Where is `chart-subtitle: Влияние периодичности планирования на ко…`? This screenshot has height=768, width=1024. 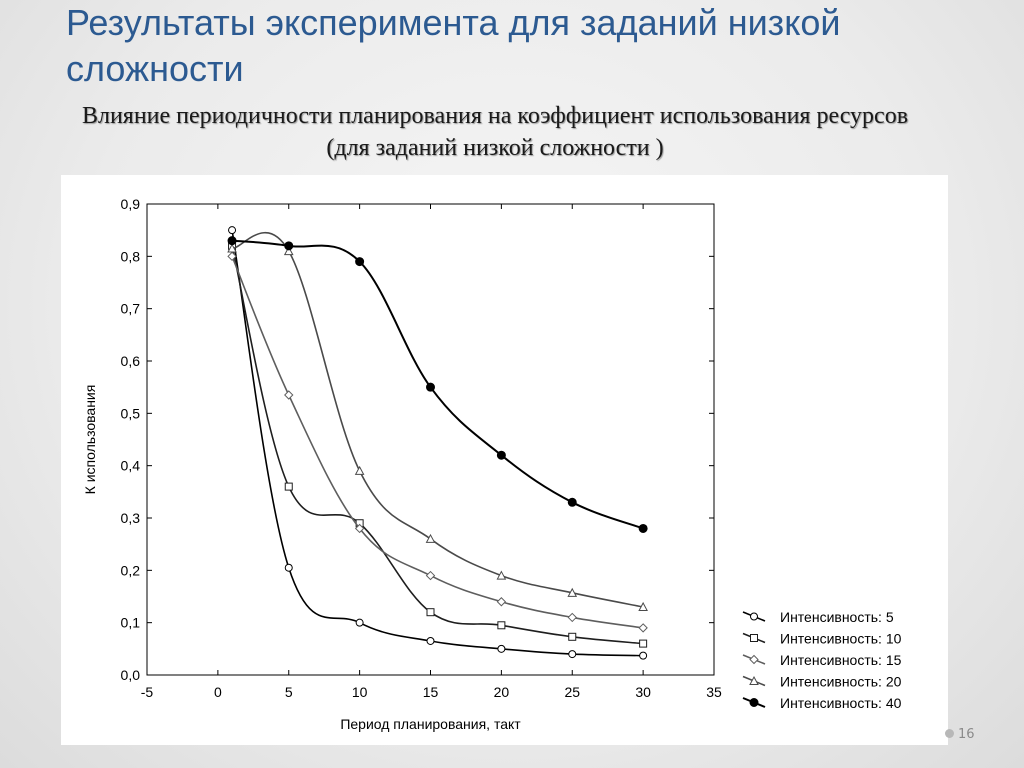
chart-subtitle: Влияние периодичности планирования на ко… is located at coordinates (495, 132).